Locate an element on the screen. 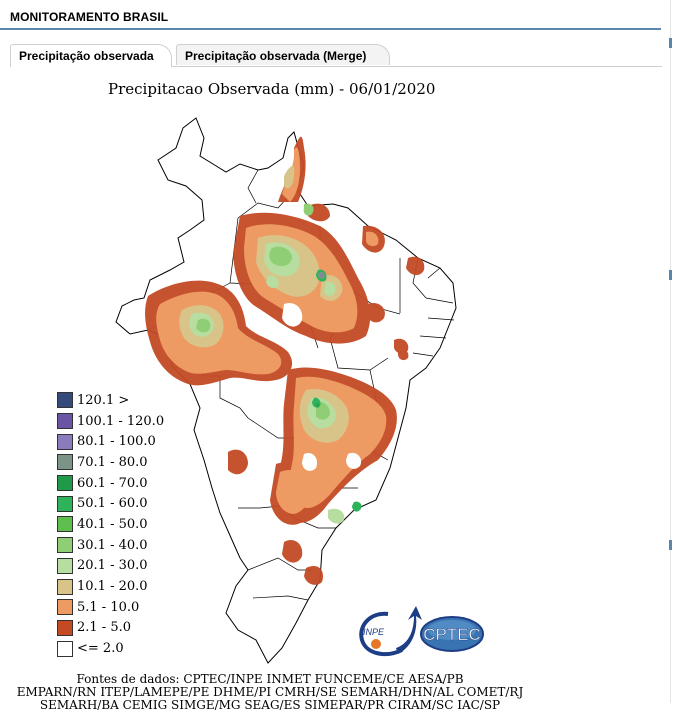 The image size is (683, 712). tab-precipitacao-merge: Precipitação observada (Merge) is located at coordinates (283, 54).